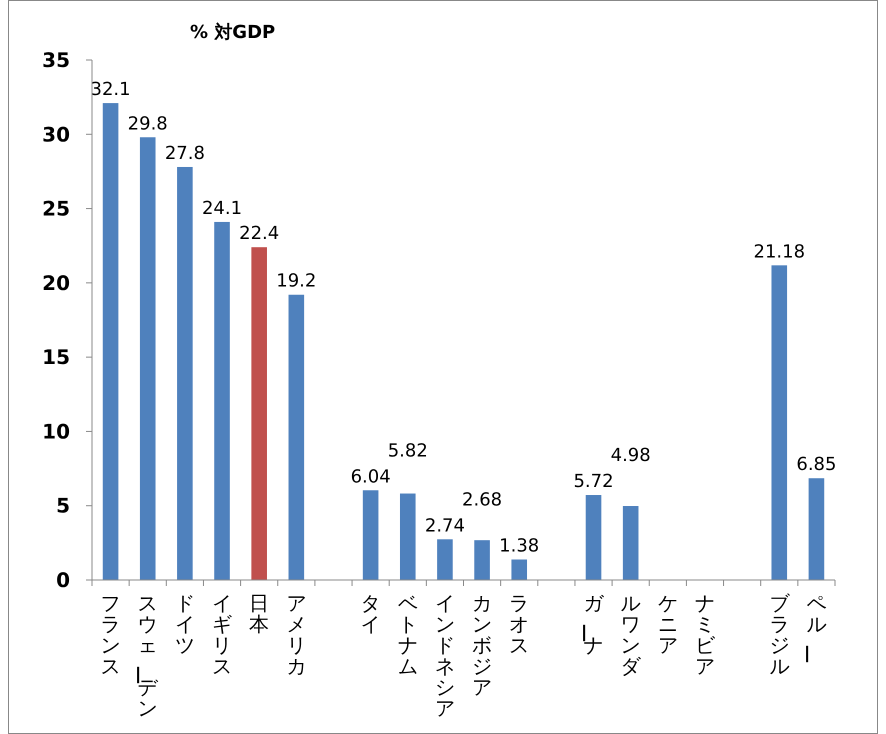 This screenshot has height=734, width=886. I want to click on x-tick-label: ペルー, so click(810, 627).